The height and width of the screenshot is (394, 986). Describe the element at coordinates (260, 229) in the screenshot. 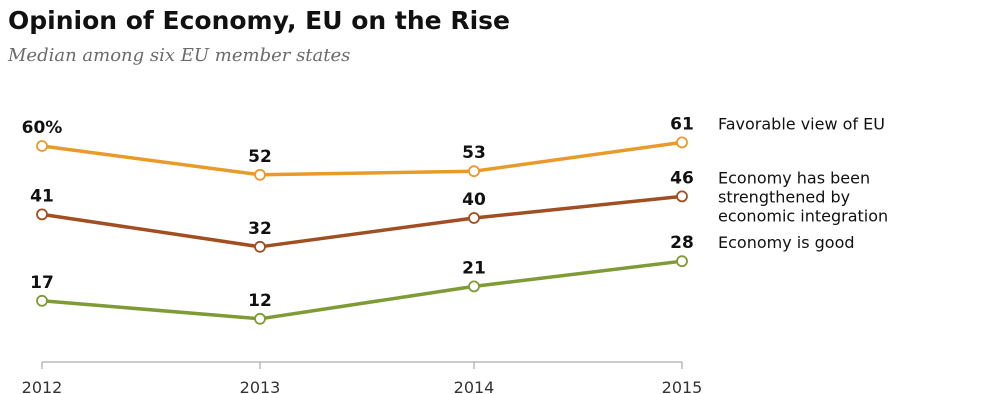

I see `data-label: 32` at that location.